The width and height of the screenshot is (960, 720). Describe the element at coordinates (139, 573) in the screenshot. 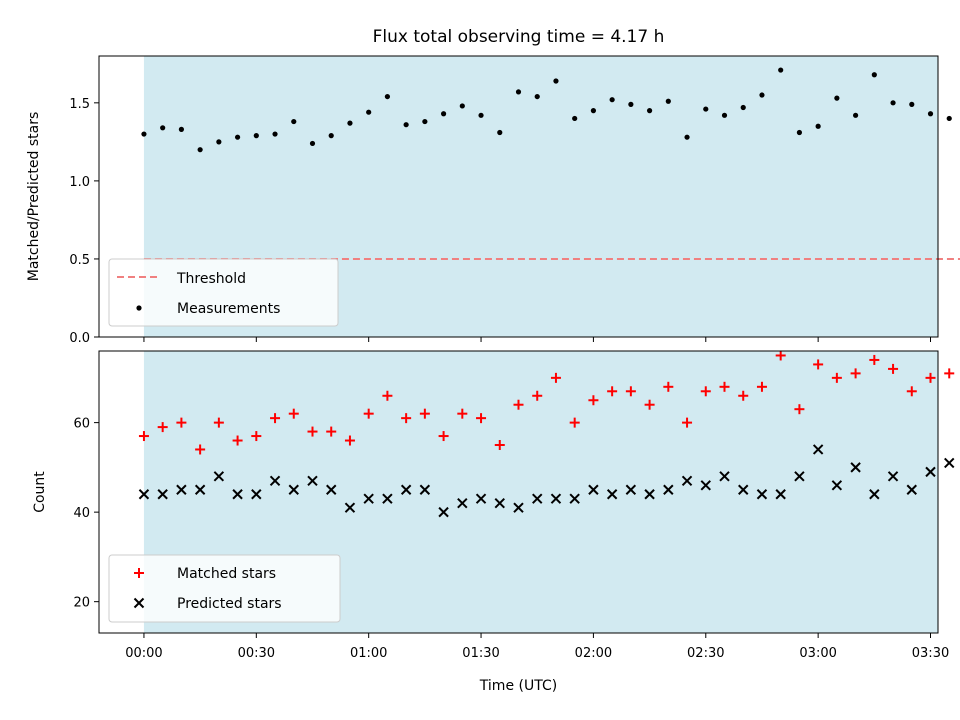

I see `legend-matched-swatch` at that location.